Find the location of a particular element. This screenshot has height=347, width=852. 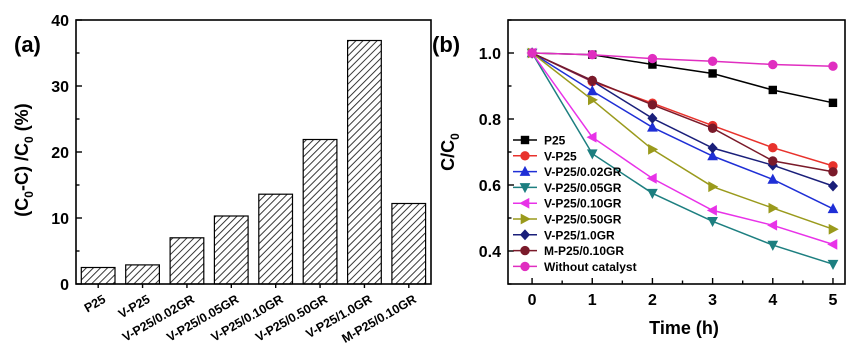

x-tick-label: 2 is located at coordinates (652, 300).